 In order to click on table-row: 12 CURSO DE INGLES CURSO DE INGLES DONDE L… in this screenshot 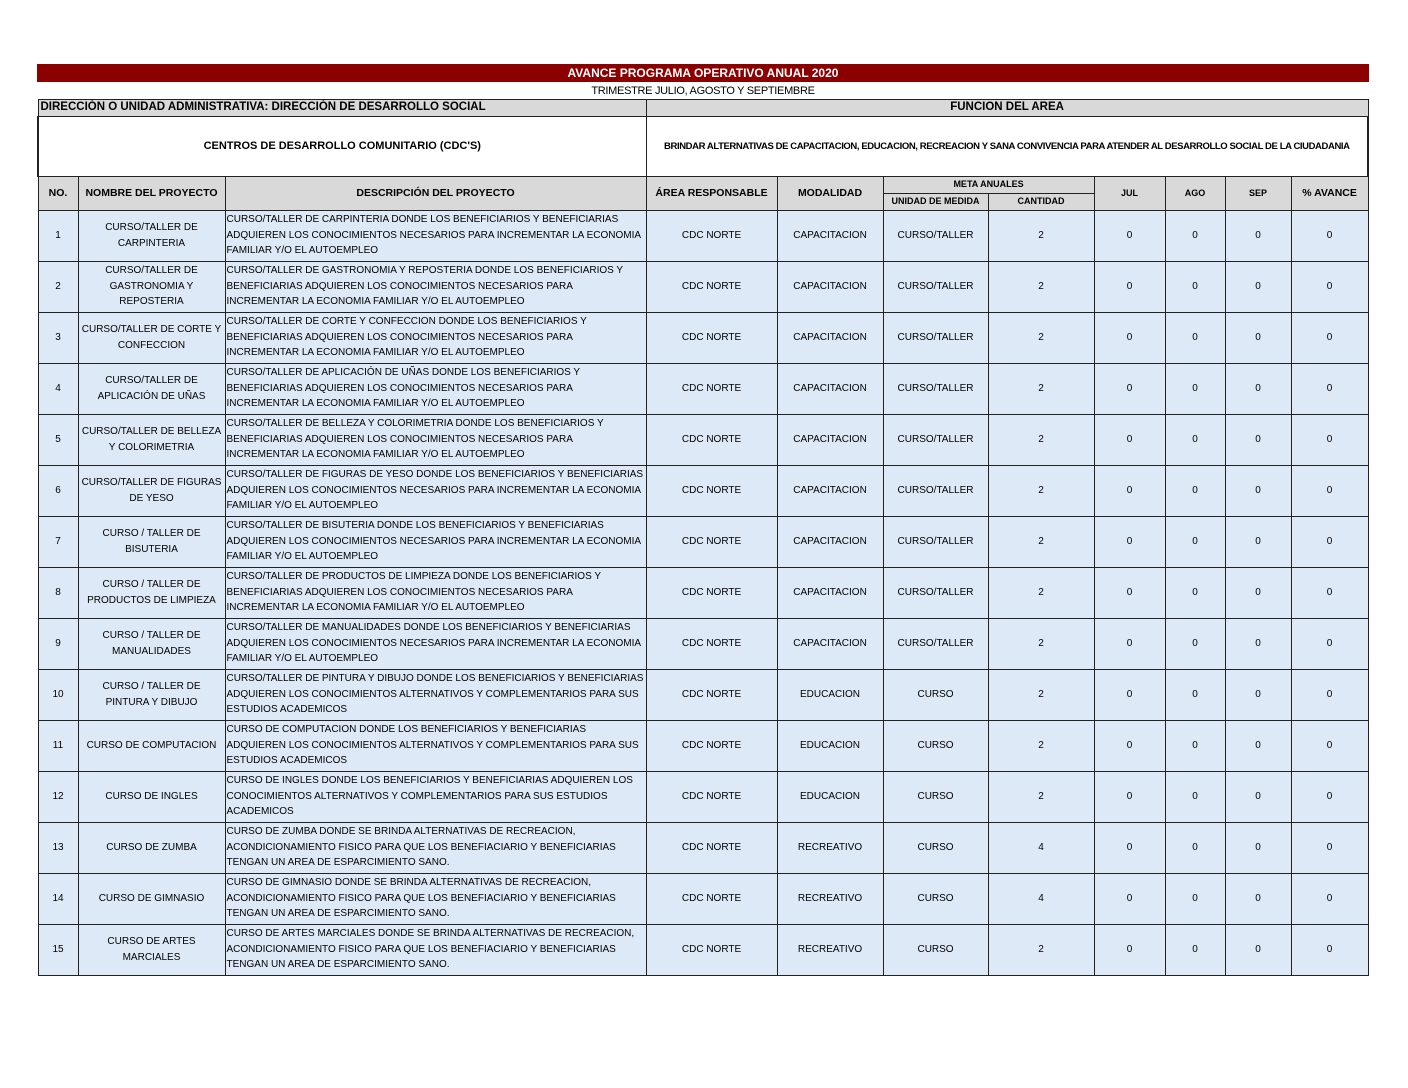, I will do `click(703, 796)`.